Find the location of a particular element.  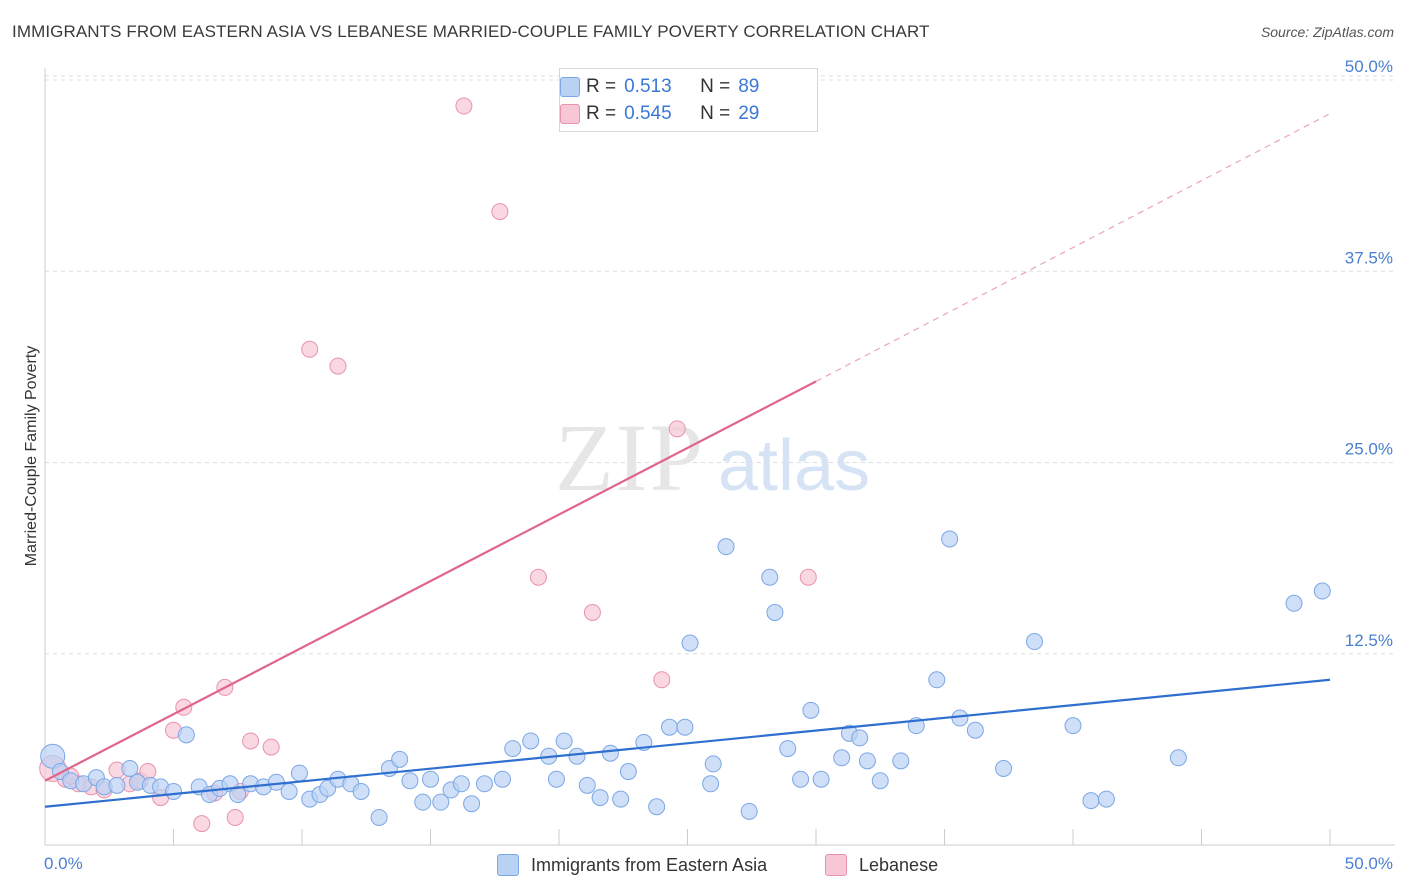

bottom-legend-label: Lebanese is located at coordinates (899, 864).